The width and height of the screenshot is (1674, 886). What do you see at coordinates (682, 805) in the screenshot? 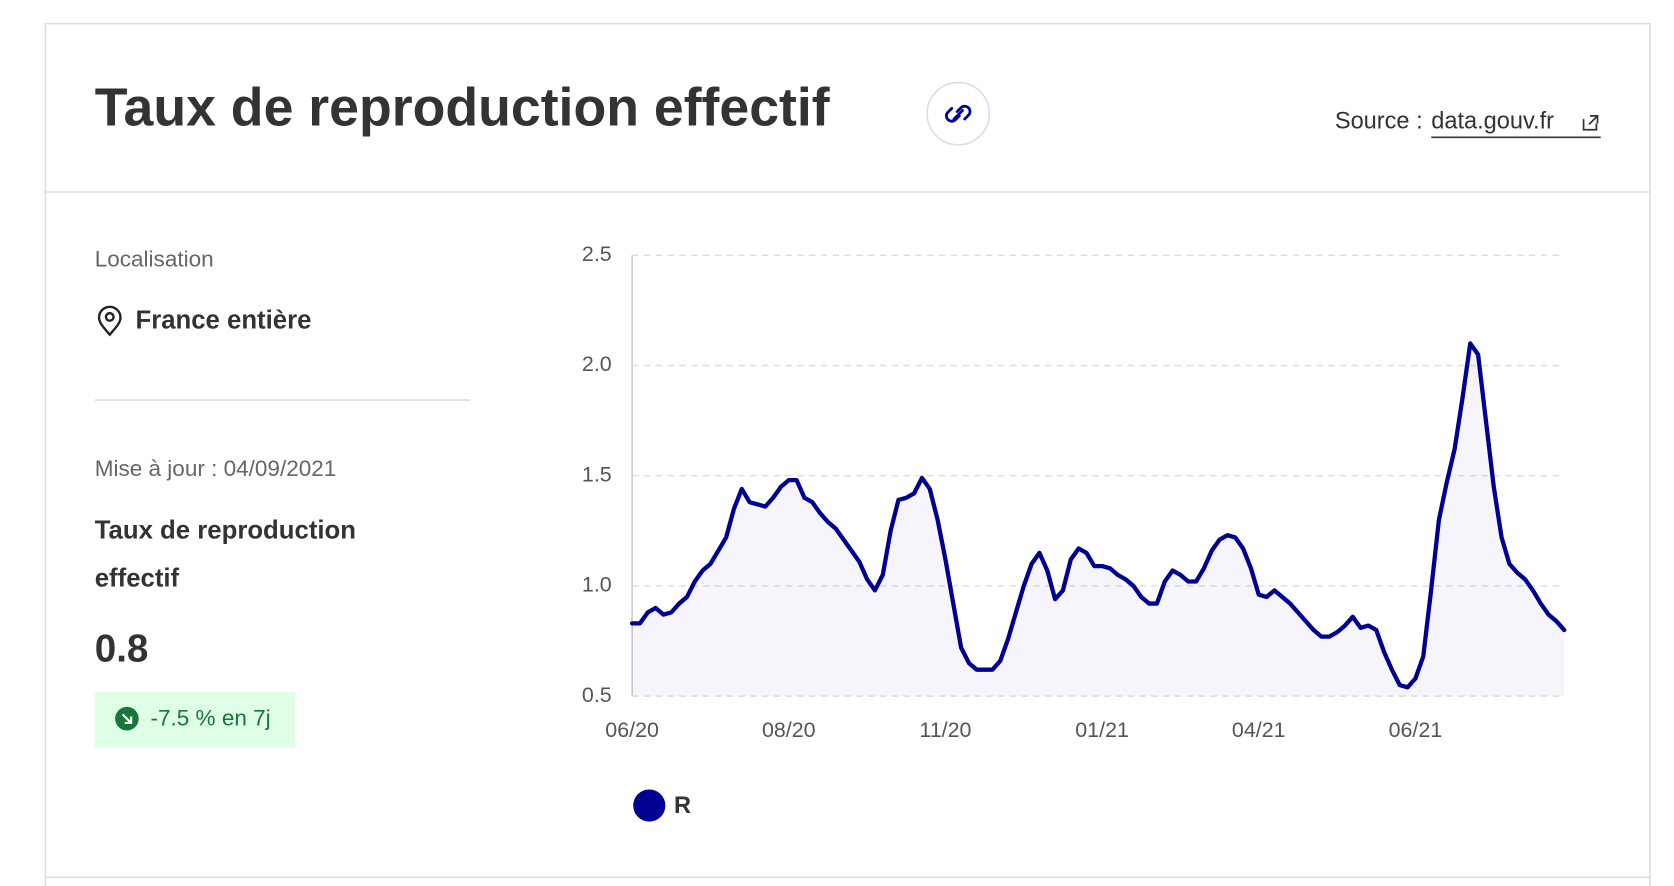
I see `legend-label: R` at bounding box center [682, 805].